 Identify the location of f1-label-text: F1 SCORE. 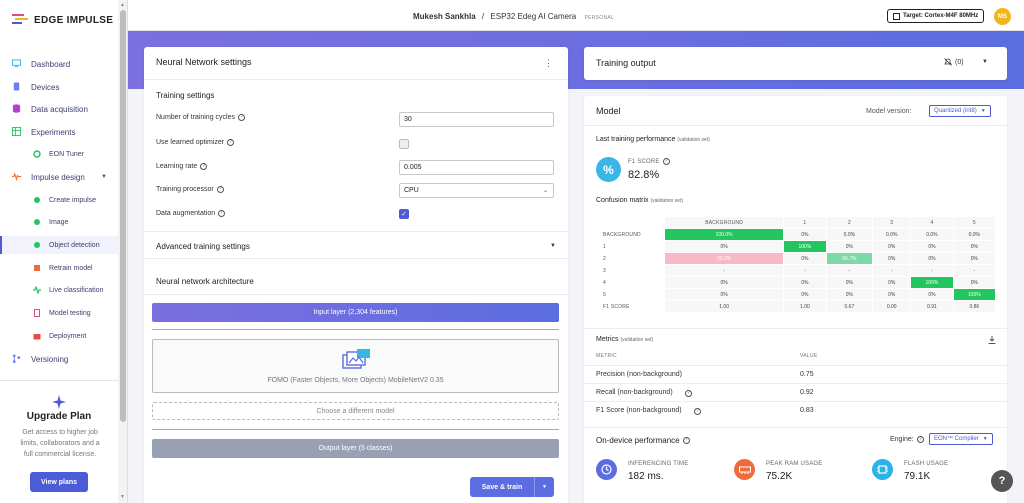
(644, 161).